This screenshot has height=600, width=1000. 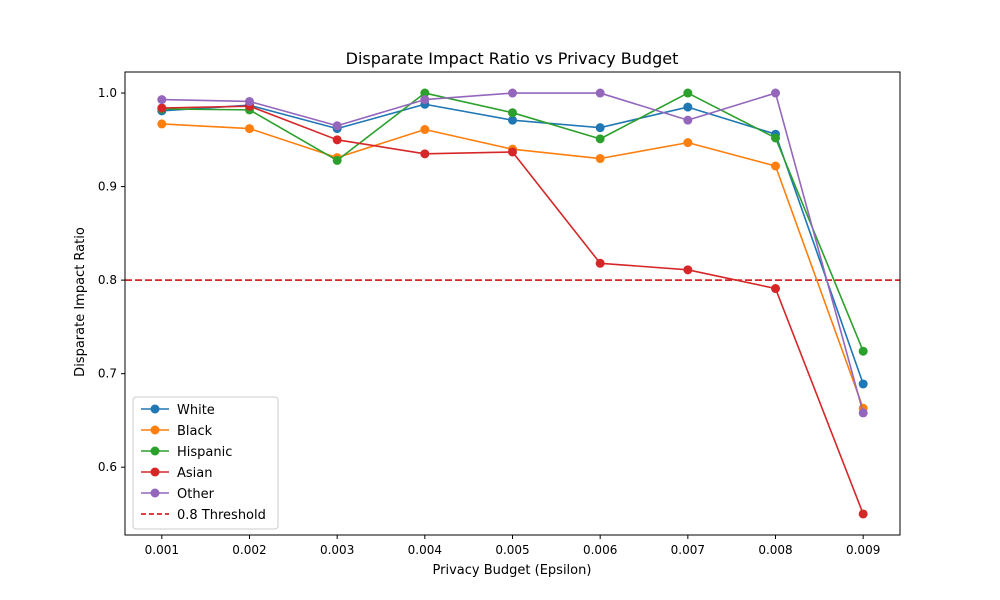 I want to click on legend-box, so click(x=205, y=463).